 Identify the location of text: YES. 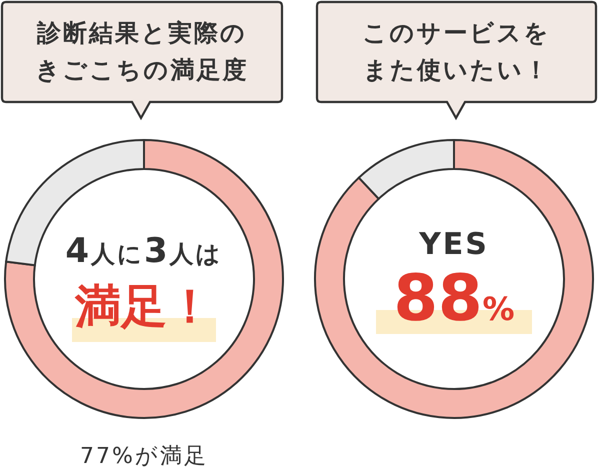
(454, 244).